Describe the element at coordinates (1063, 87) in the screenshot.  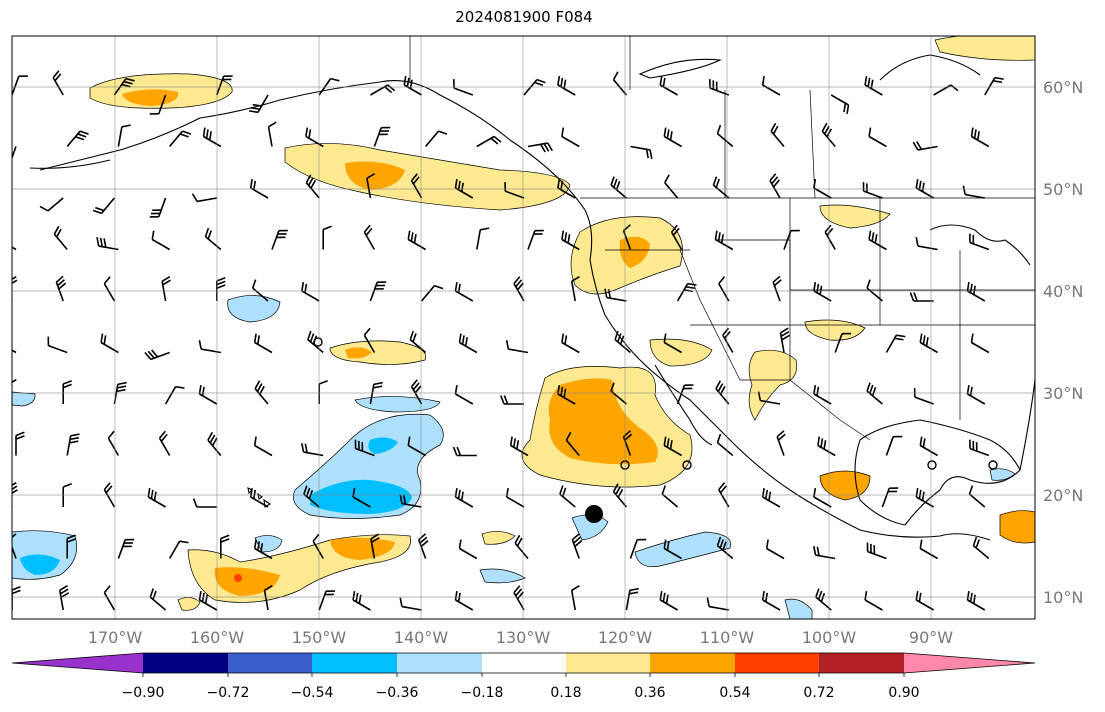
I see `latitude-label: 60°N` at that location.